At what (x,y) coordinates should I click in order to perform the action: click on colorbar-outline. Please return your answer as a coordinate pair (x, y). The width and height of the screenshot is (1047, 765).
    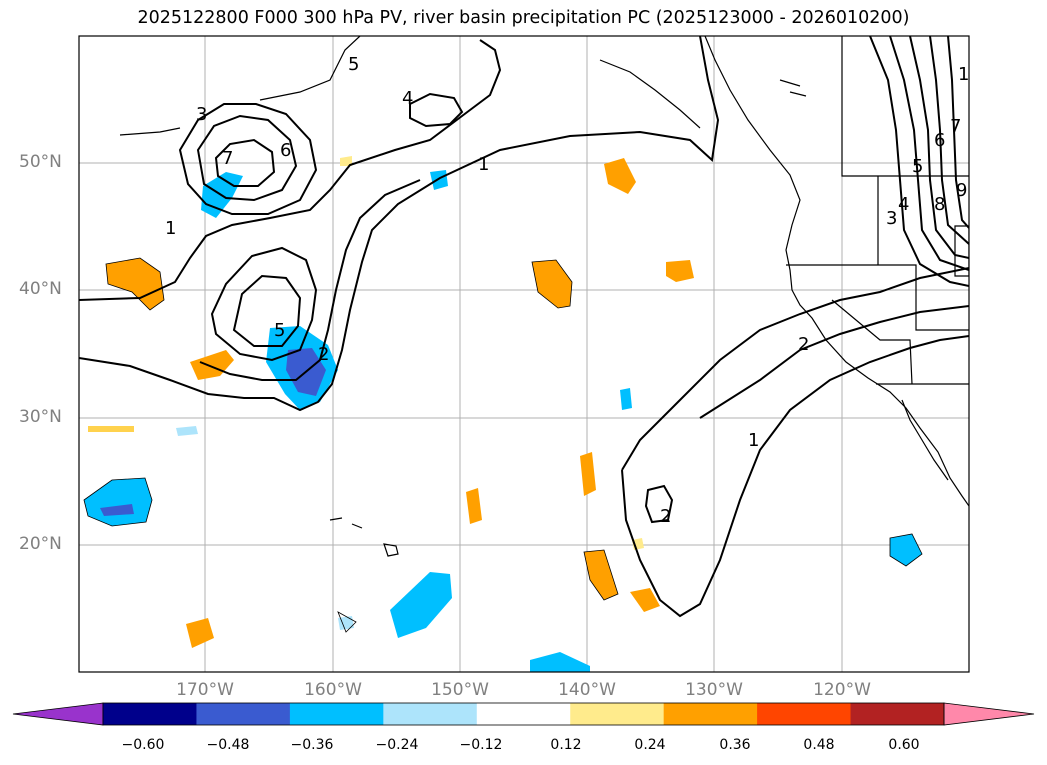
    Looking at the image, I should click on (523, 714).